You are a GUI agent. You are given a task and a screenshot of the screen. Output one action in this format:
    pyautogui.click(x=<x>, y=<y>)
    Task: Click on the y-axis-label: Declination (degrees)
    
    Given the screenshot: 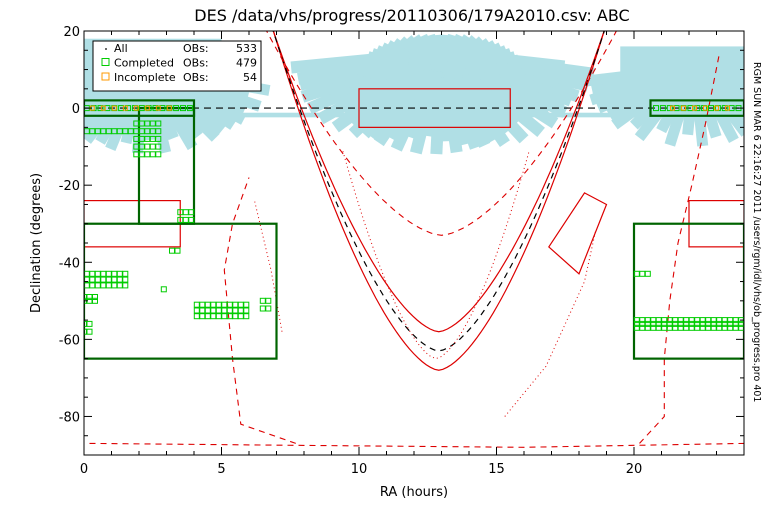 What is the action you would take?
    pyautogui.click(x=36, y=243)
    